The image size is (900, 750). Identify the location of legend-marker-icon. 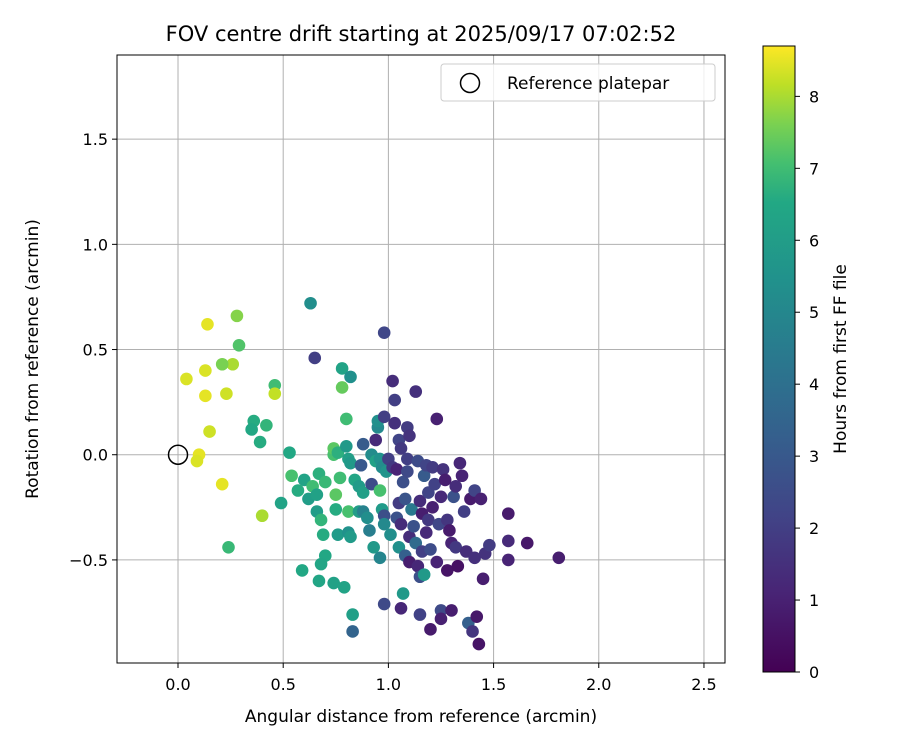
(470, 83).